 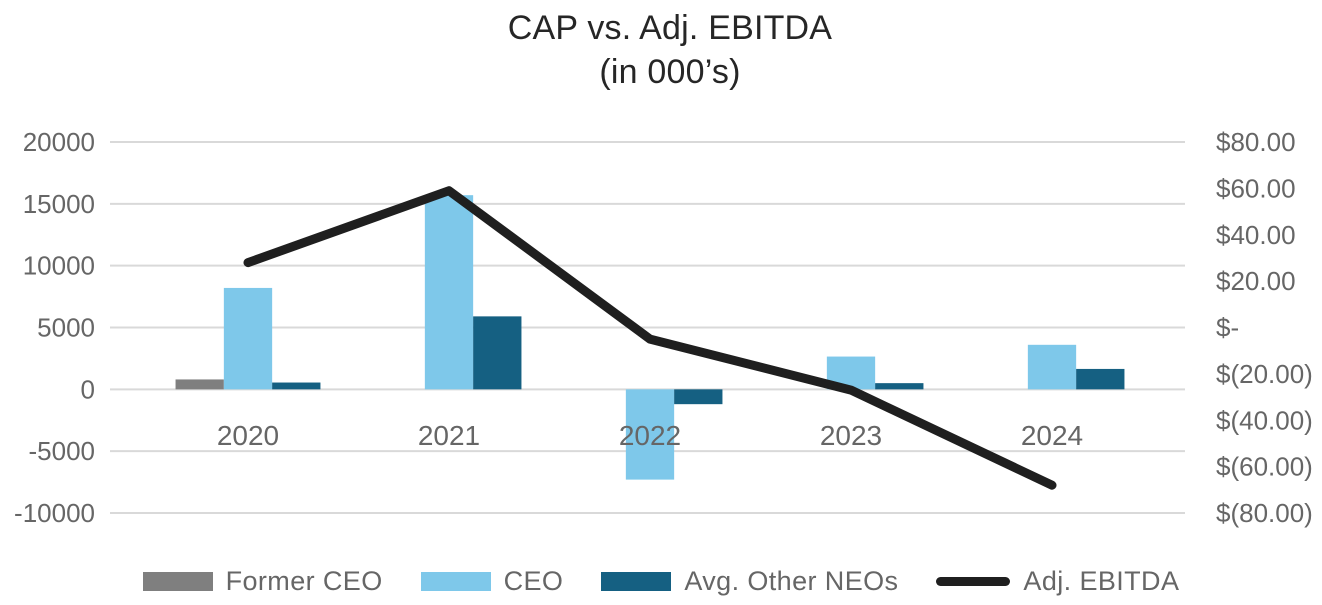 I want to click on legend-line-swatch-adj-ebitda, so click(x=973, y=581).